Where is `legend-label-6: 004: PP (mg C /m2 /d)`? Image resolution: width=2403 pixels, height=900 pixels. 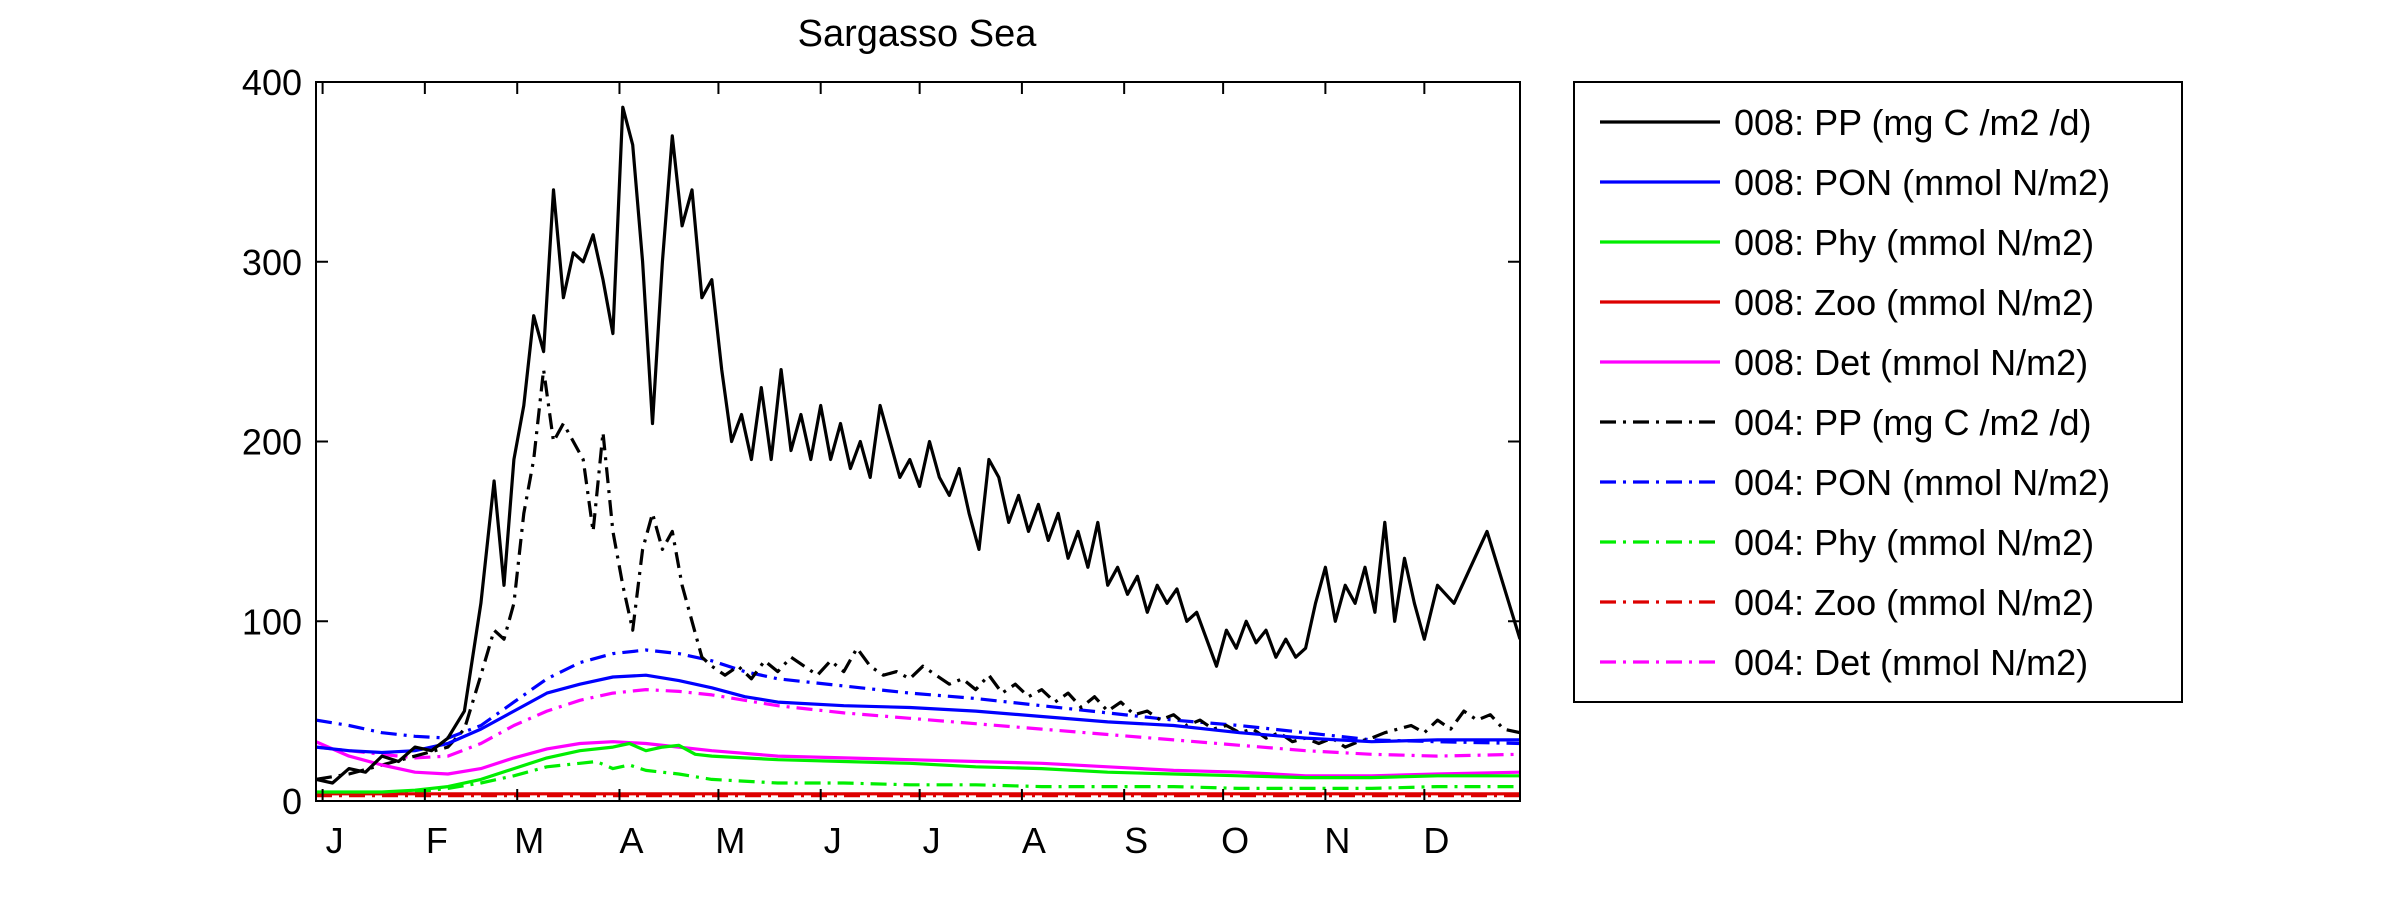
legend-label-6: 004: PP (mg C /m2 /d) is located at coordinates (1912, 422).